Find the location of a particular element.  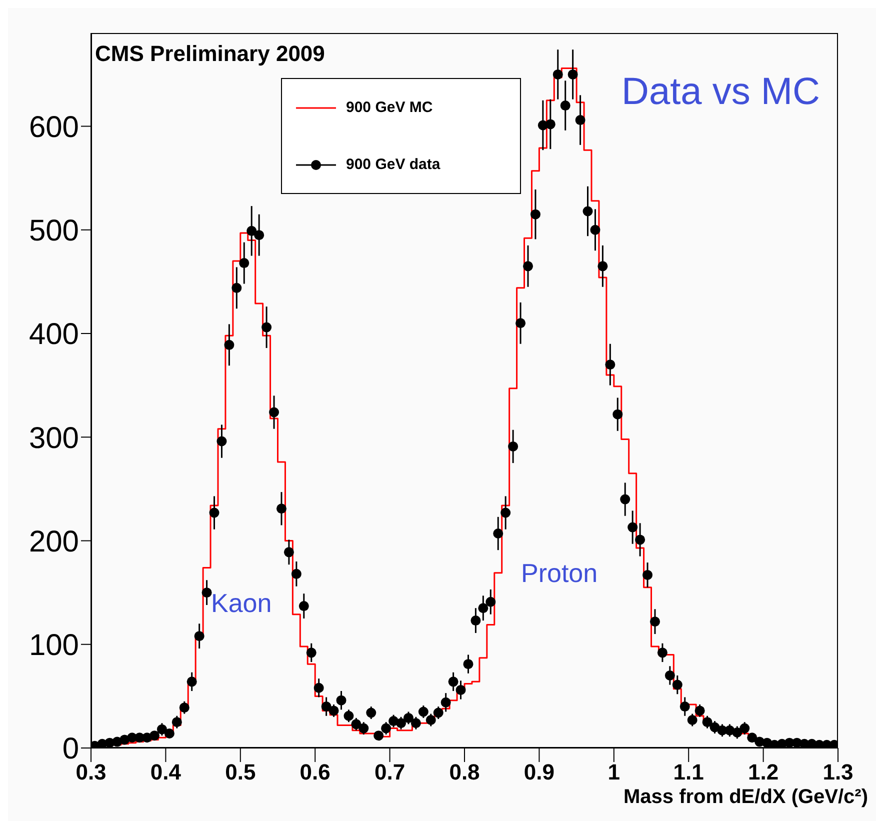

x-tick-label: 0.8 is located at coordinates (464, 772).